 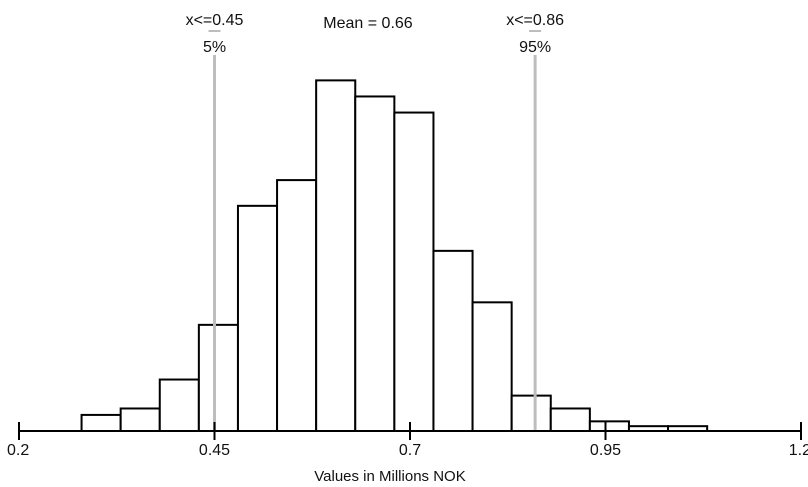 I want to click on x-tick-label-1: 0.45, so click(x=214, y=450).